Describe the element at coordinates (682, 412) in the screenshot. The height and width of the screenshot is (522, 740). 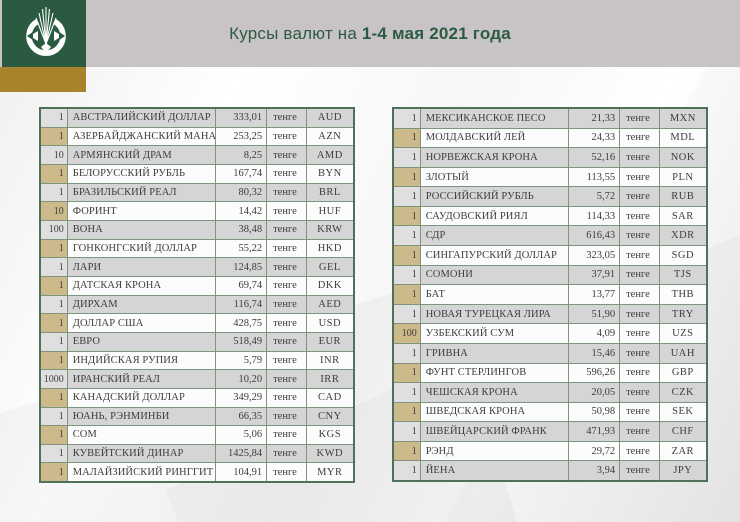
I see `currency-code-cell: SEK` at that location.